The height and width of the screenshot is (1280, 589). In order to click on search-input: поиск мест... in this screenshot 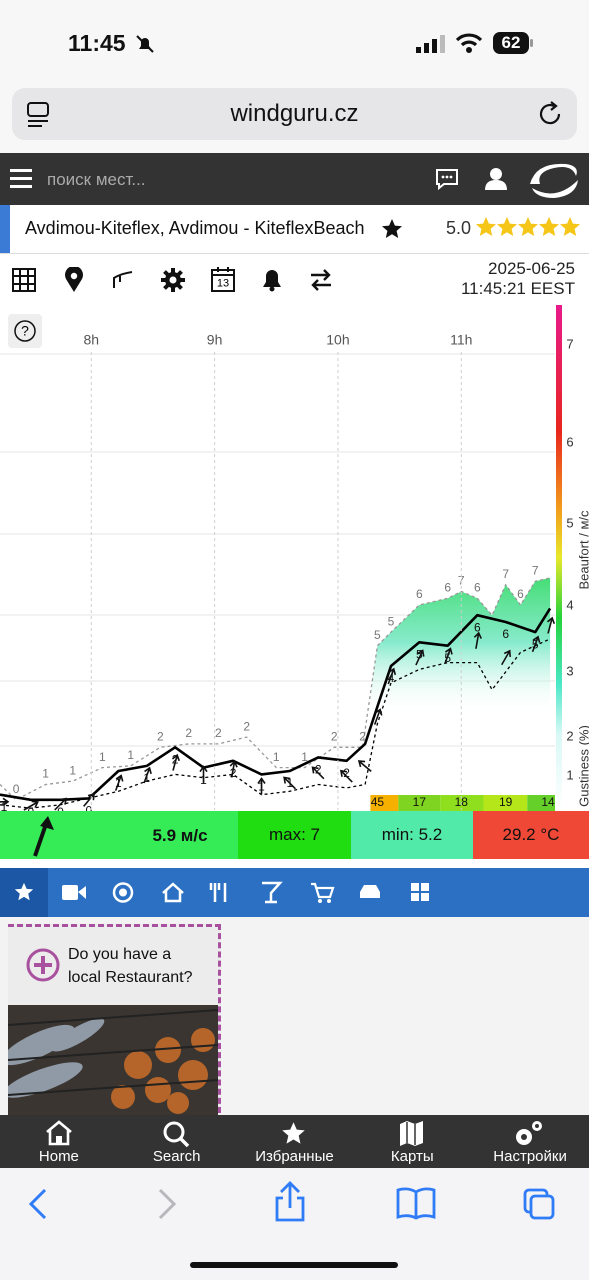, I will do `click(96, 179)`.